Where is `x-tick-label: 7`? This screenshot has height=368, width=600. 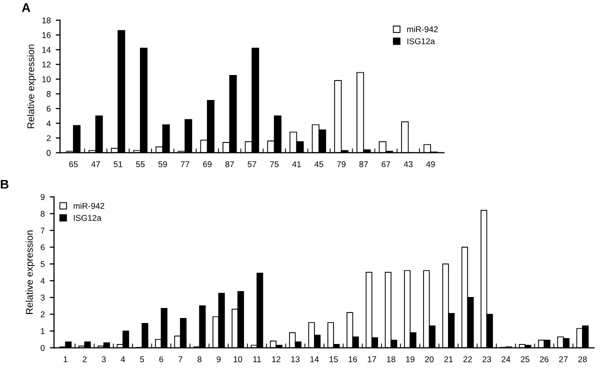 x-tick-label: 7 is located at coordinates (180, 359).